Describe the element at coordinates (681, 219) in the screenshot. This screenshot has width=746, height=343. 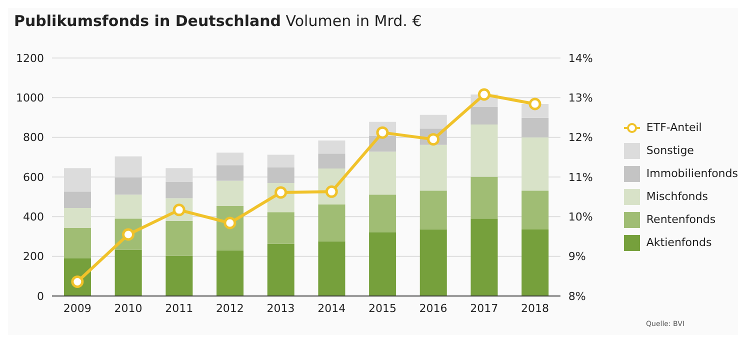
I see `legend-label: Rentenfonds` at that location.